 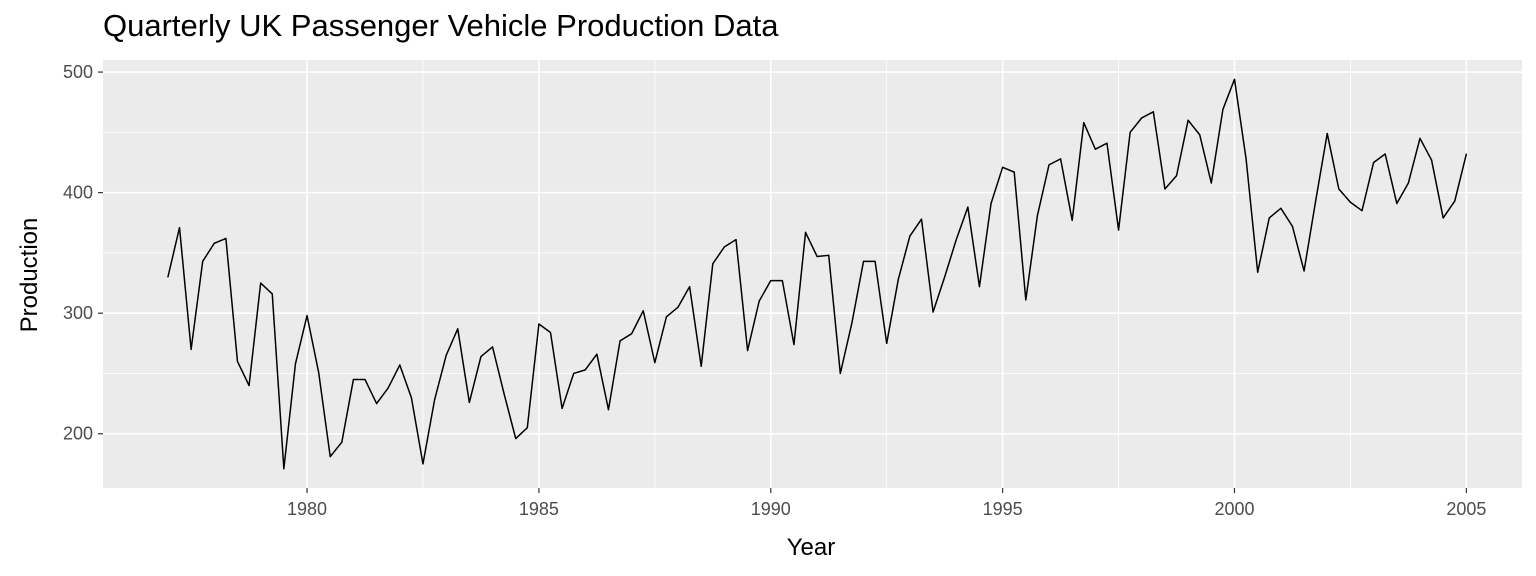 I want to click on x-tick-label: 1980, so click(x=307, y=509).